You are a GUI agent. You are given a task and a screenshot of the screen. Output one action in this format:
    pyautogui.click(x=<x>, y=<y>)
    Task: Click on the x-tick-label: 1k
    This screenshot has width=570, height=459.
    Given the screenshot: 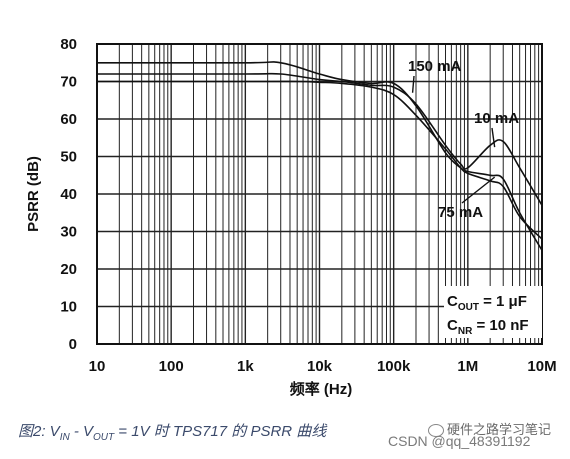 What is the action you would take?
    pyautogui.click(x=245, y=366)
    